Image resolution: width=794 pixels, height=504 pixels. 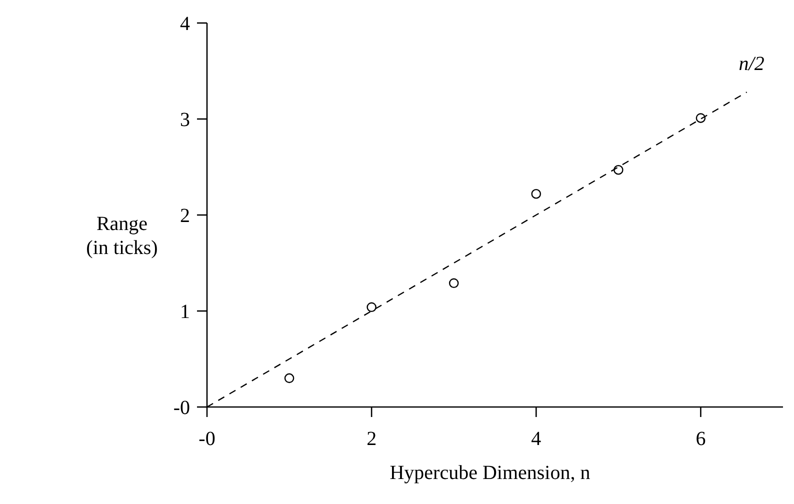 What do you see at coordinates (185, 312) in the screenshot?
I see `y-tick-label: 1` at bounding box center [185, 312].